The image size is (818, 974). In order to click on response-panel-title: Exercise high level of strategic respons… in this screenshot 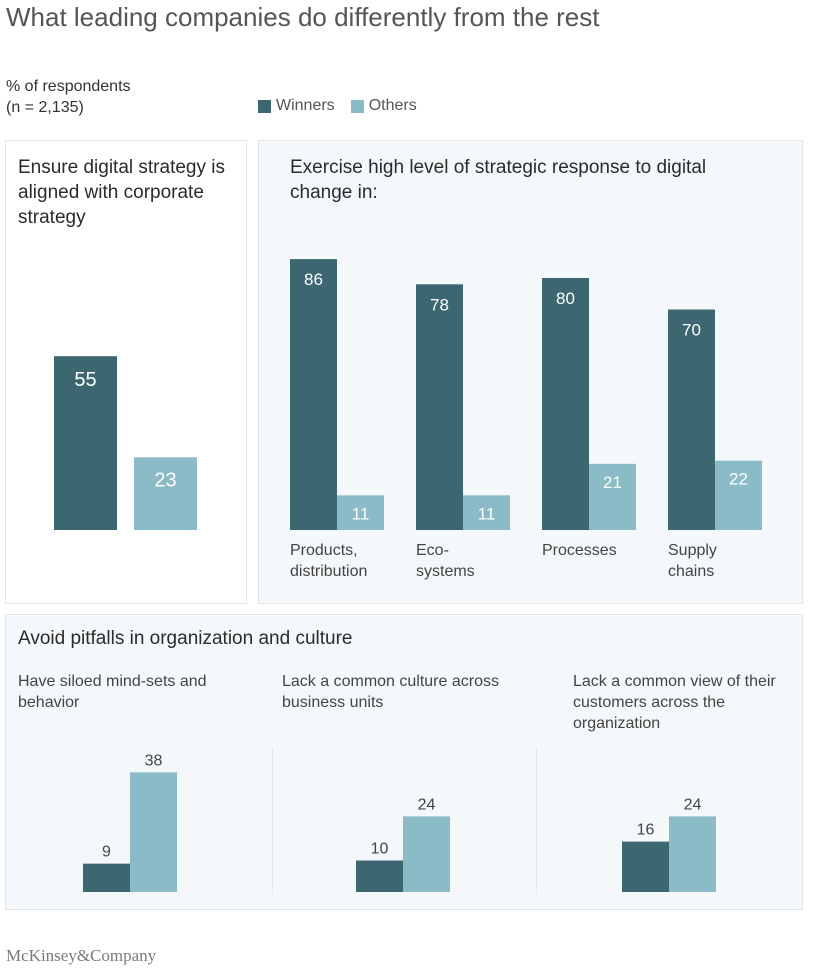, I will do `click(498, 180)`.